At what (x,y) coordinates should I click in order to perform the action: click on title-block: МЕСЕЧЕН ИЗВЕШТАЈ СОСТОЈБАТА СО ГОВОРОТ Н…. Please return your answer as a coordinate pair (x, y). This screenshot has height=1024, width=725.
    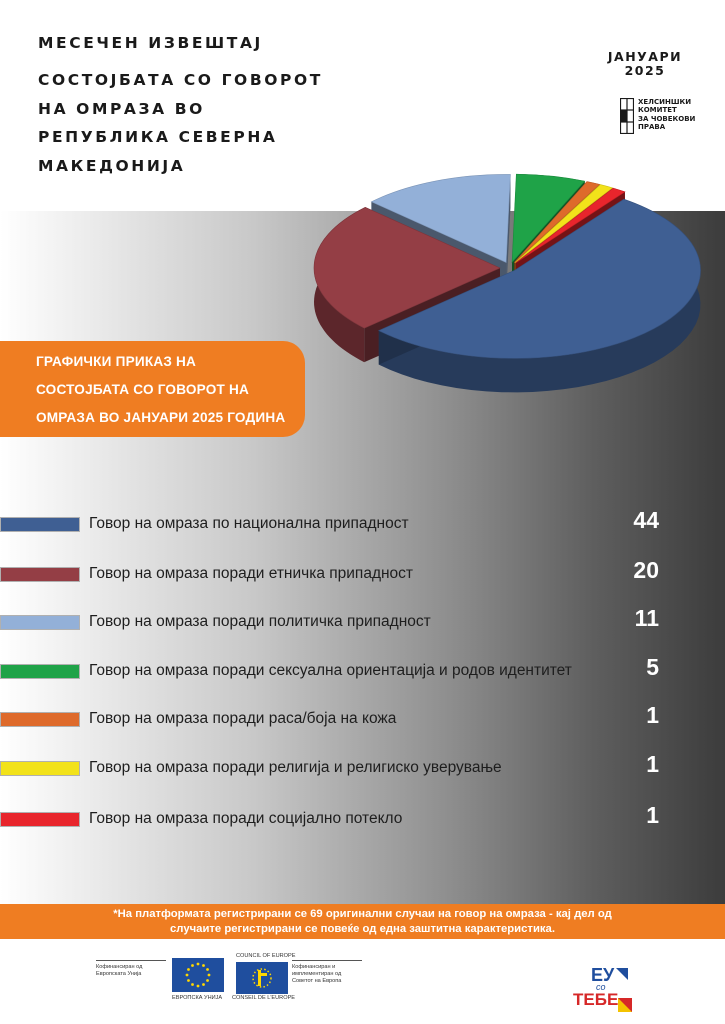
    Looking at the image, I should click on (188, 107).